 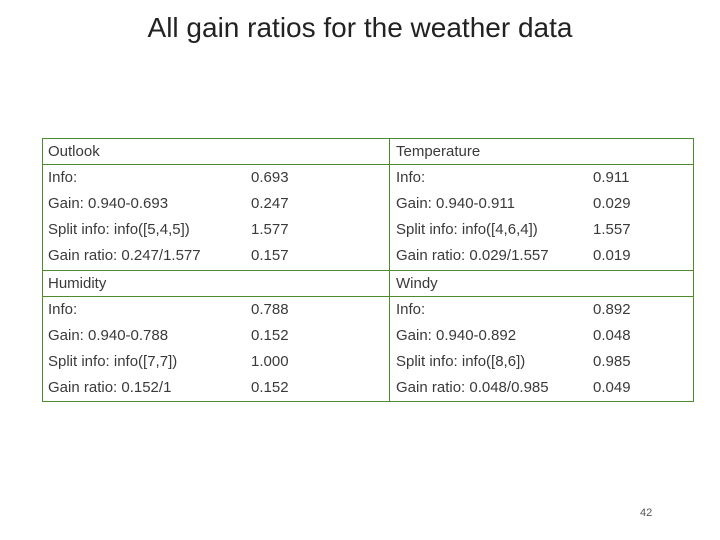 What do you see at coordinates (270, 229) in the screenshot?
I see `row-value: 1.577` at bounding box center [270, 229].